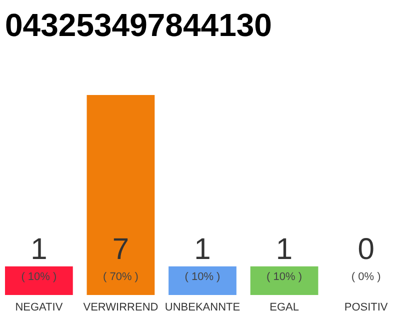  I want to click on annotation: ( 0% ), so click(366, 277).